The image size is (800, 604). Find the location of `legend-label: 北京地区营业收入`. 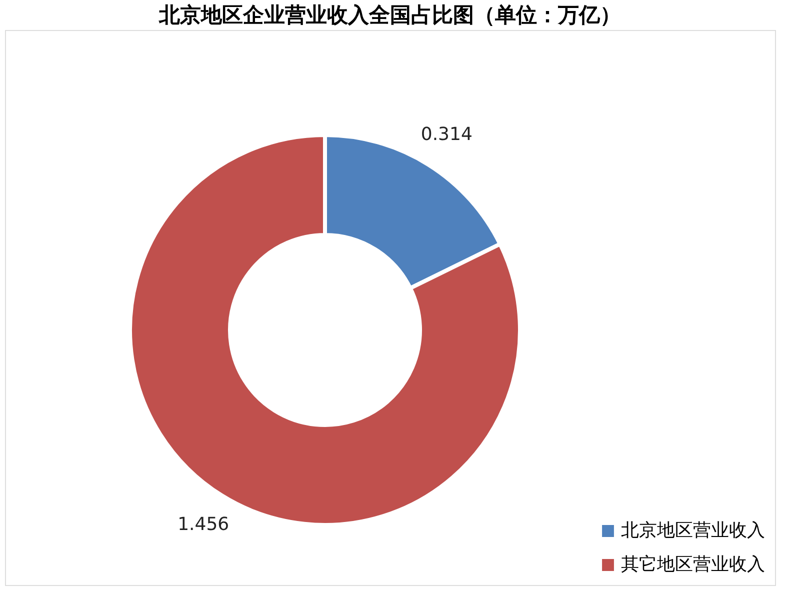

legend-label: 北京地区营业收入 is located at coordinates (693, 530).